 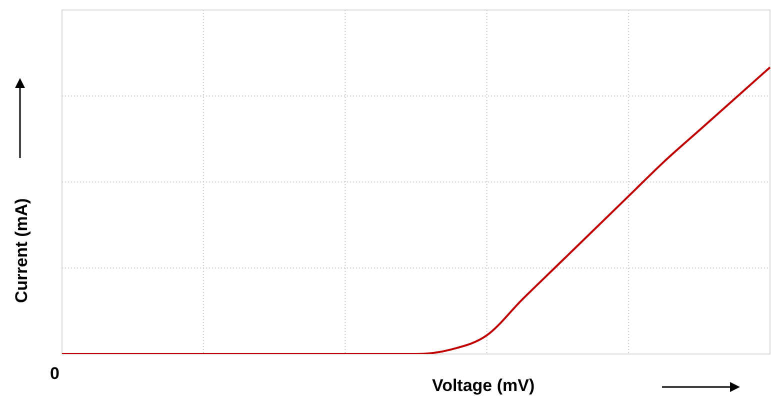 What do you see at coordinates (55, 374) in the screenshot?
I see `text: 0` at bounding box center [55, 374].